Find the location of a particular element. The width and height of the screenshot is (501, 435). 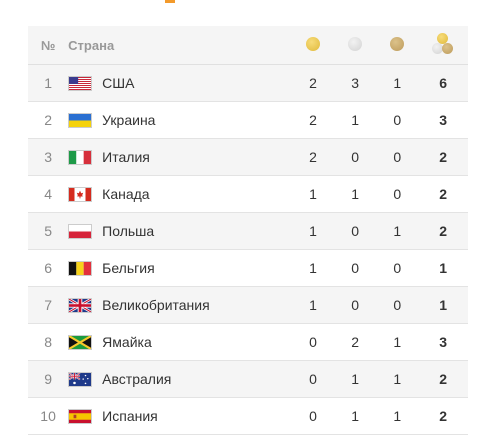

total-count: 6 is located at coordinates (443, 83).